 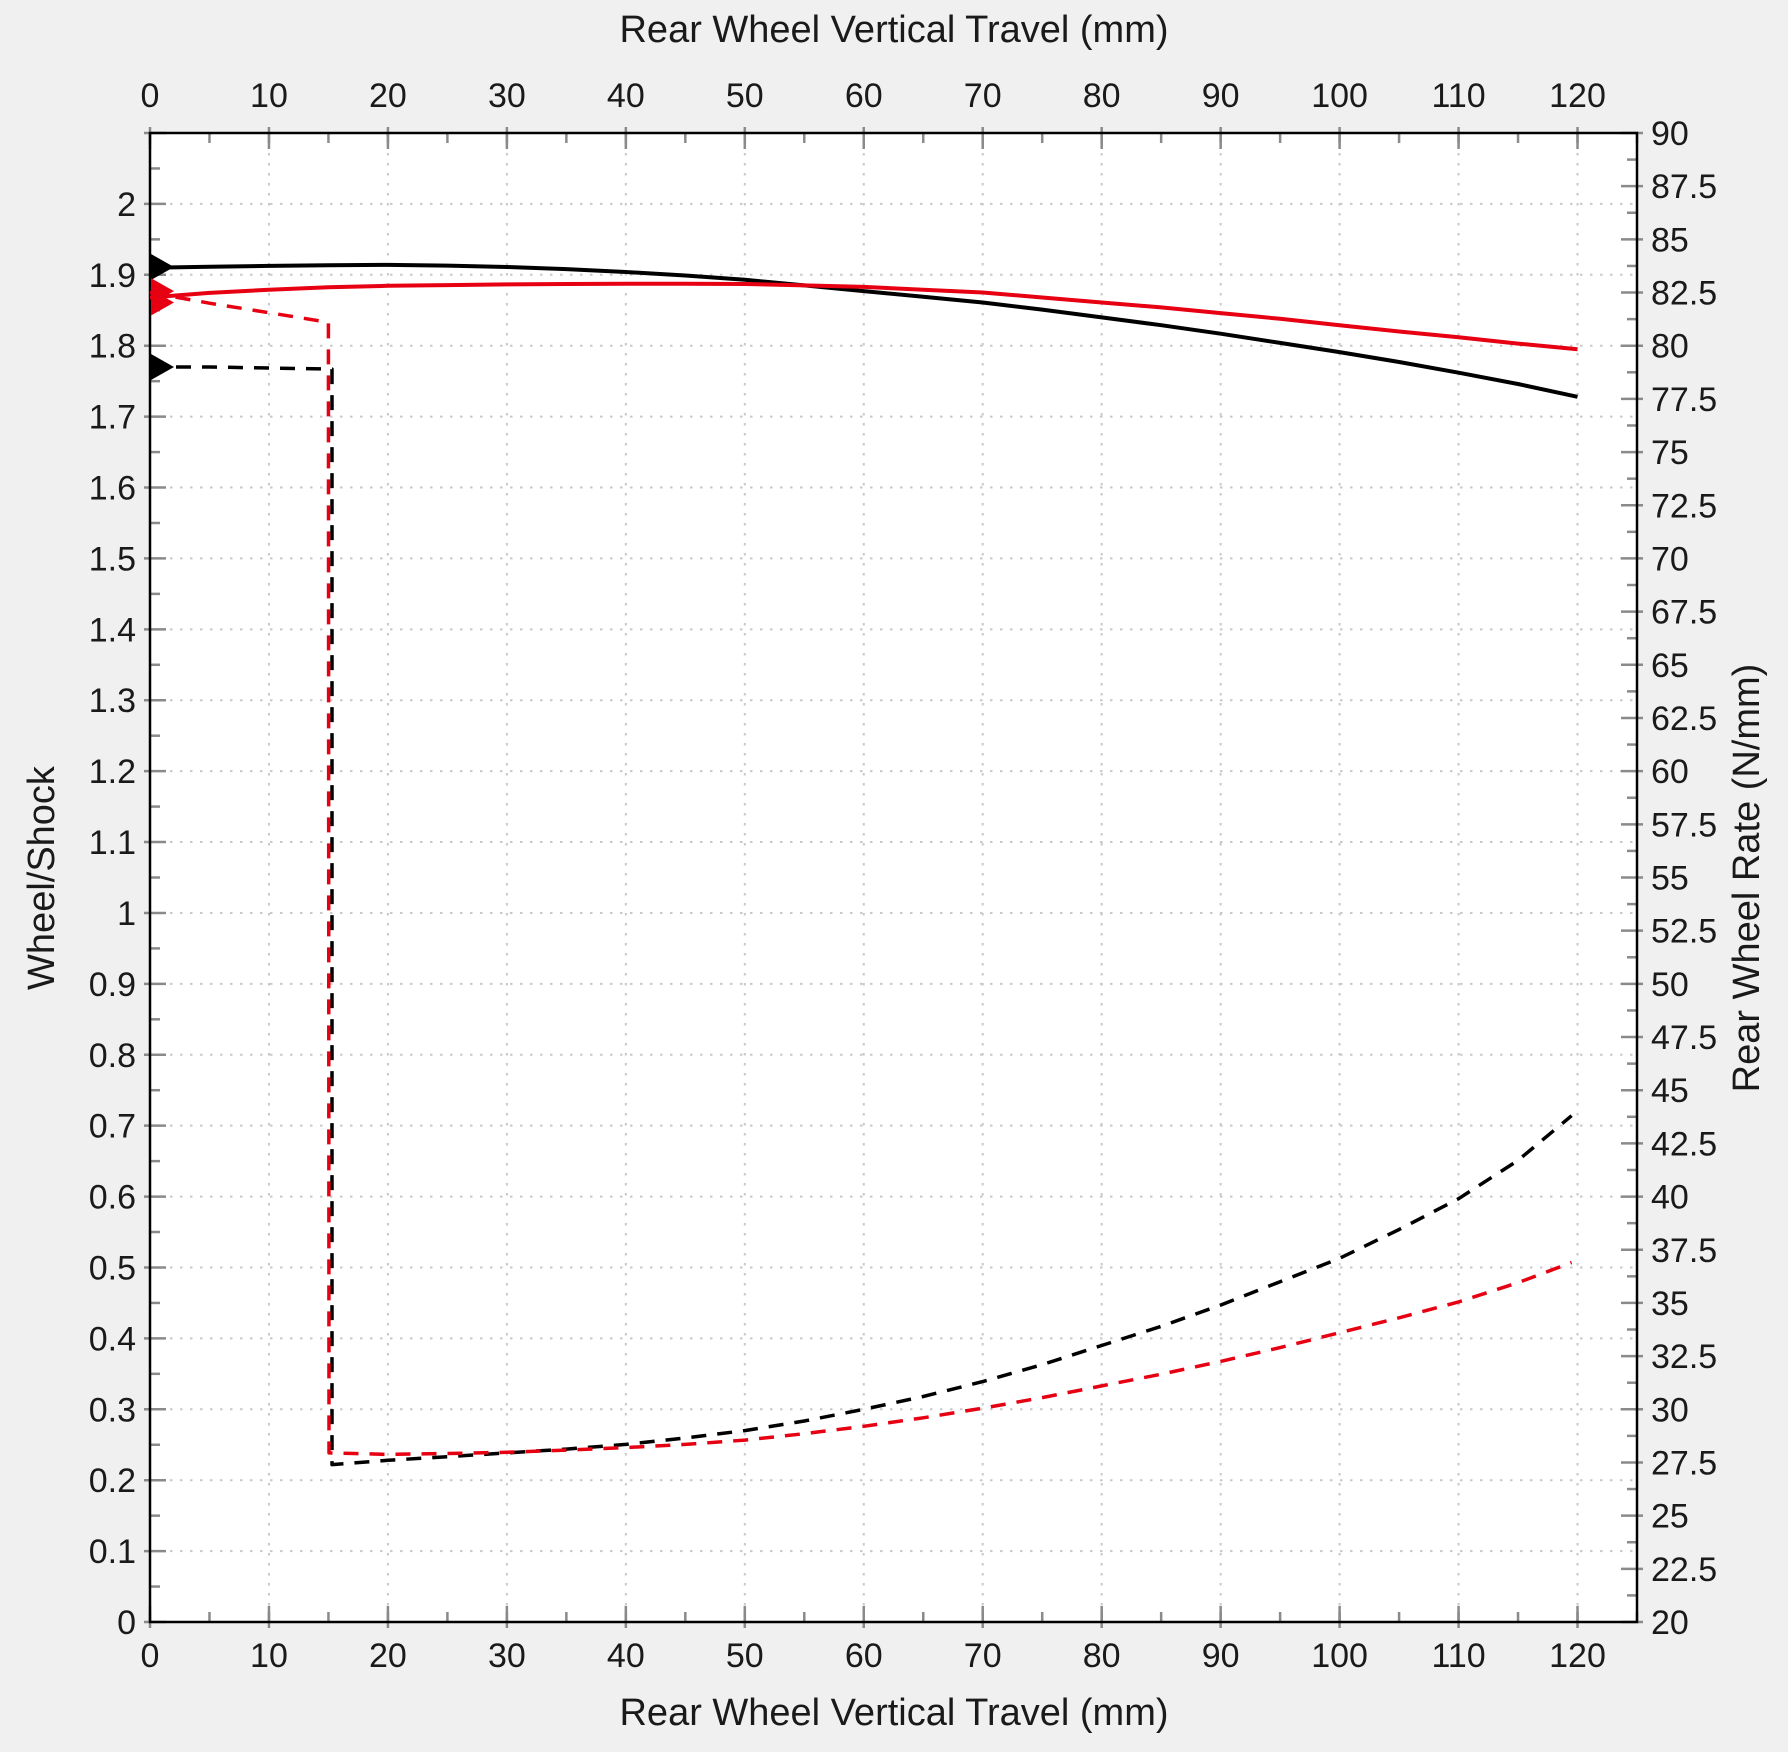 I want to click on left-y-tick-label: 2, so click(x=126, y=205).